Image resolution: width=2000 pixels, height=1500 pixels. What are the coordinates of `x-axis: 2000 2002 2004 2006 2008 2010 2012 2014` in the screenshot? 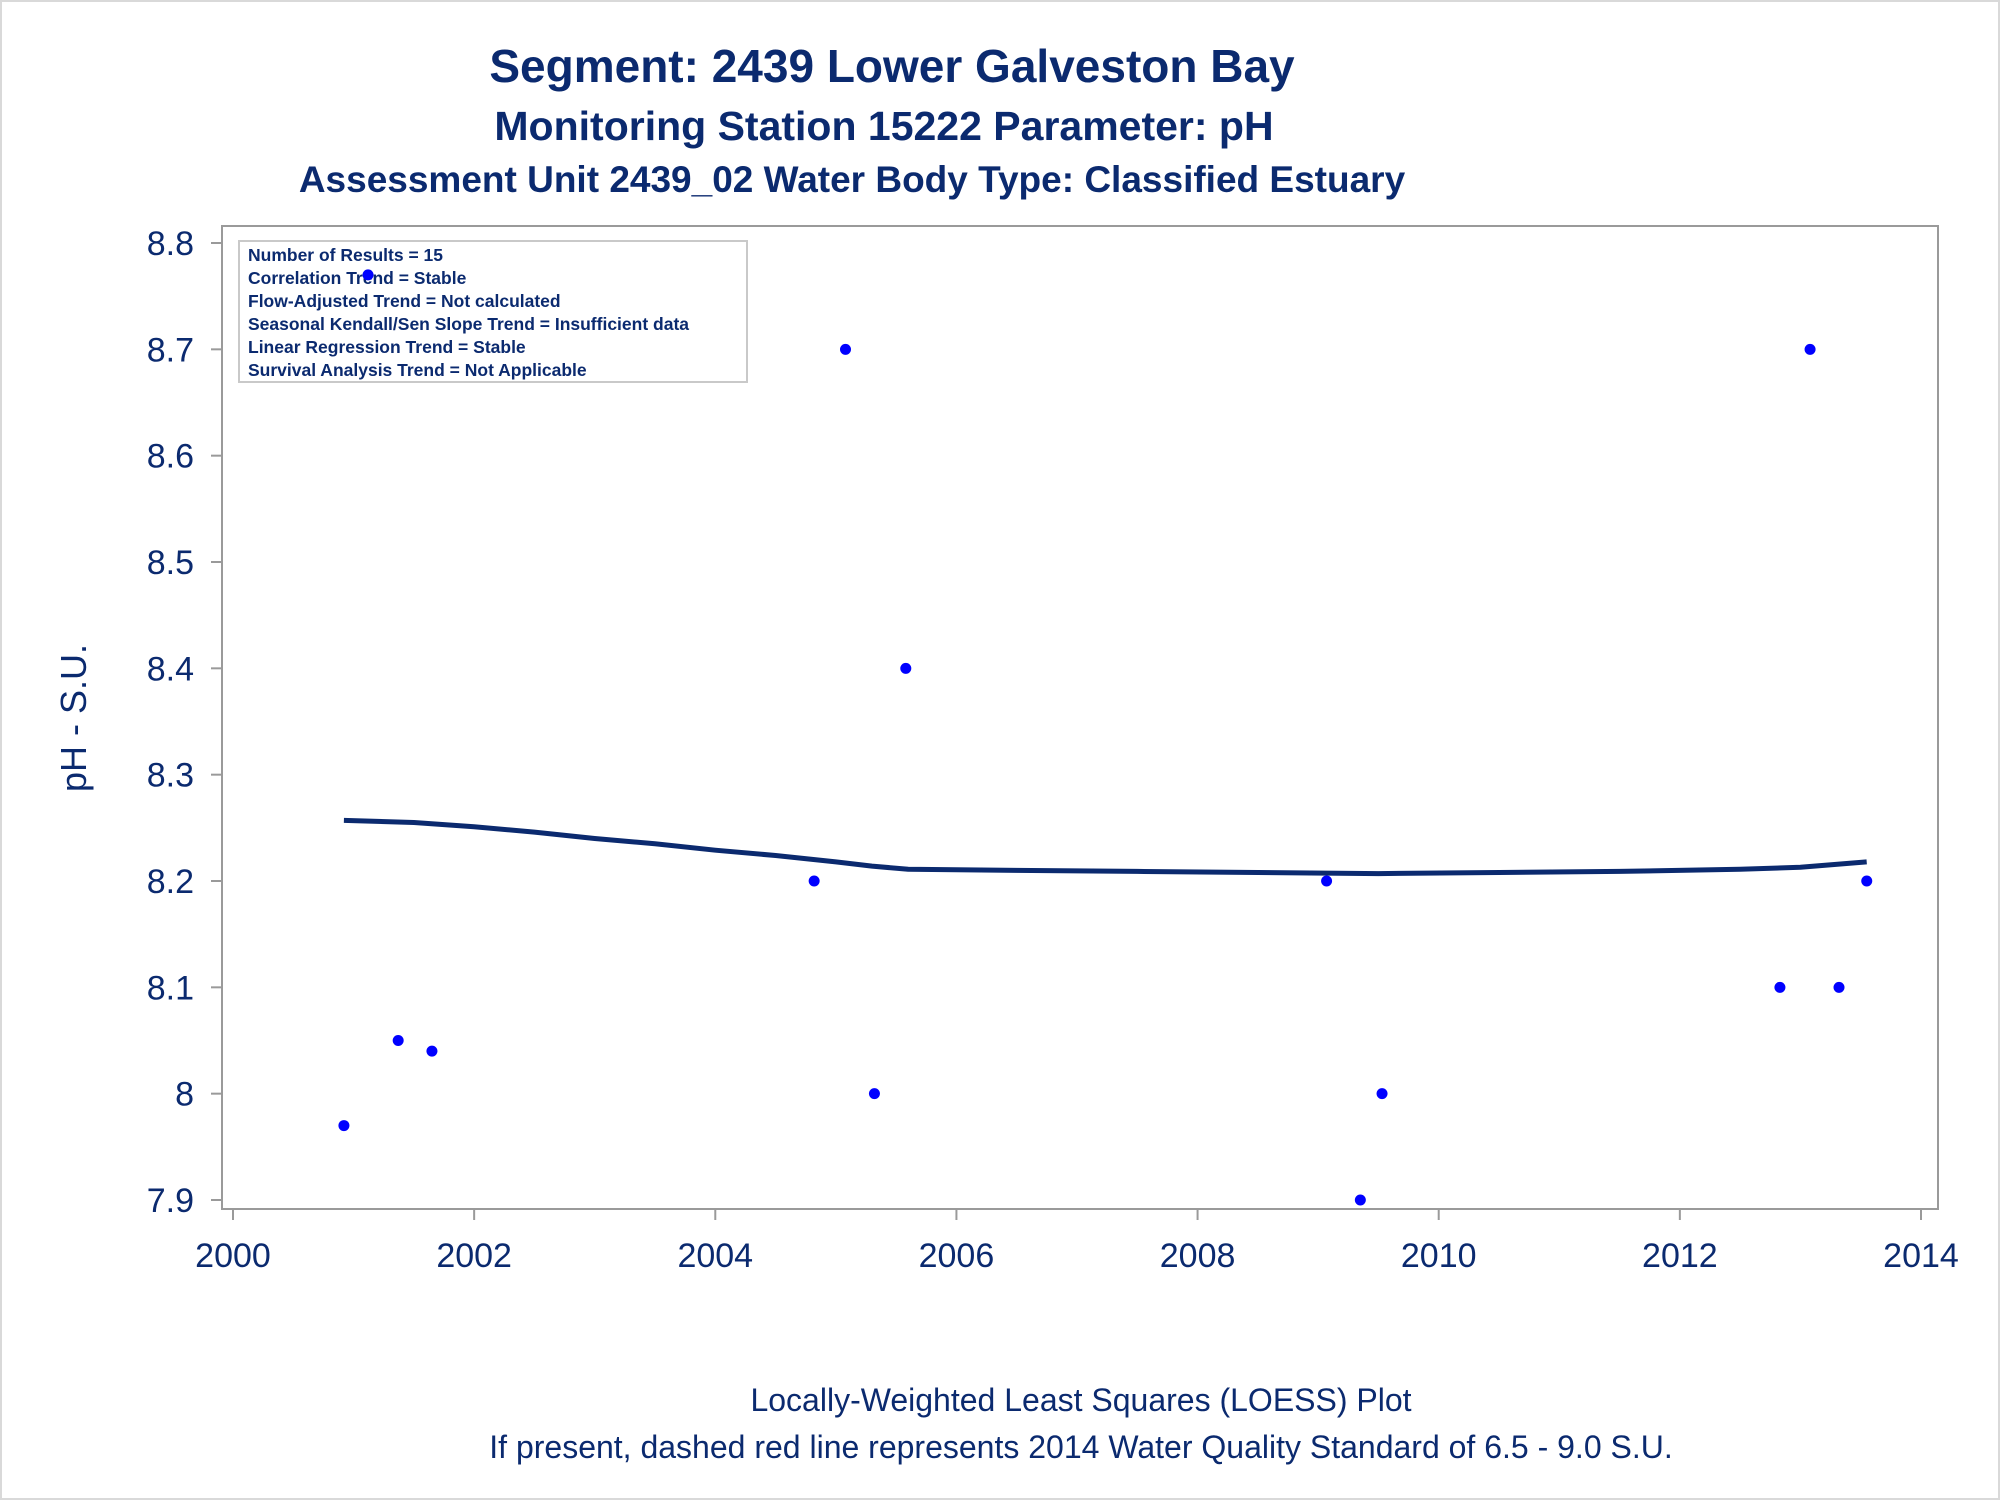 It's located at (1077, 1242).